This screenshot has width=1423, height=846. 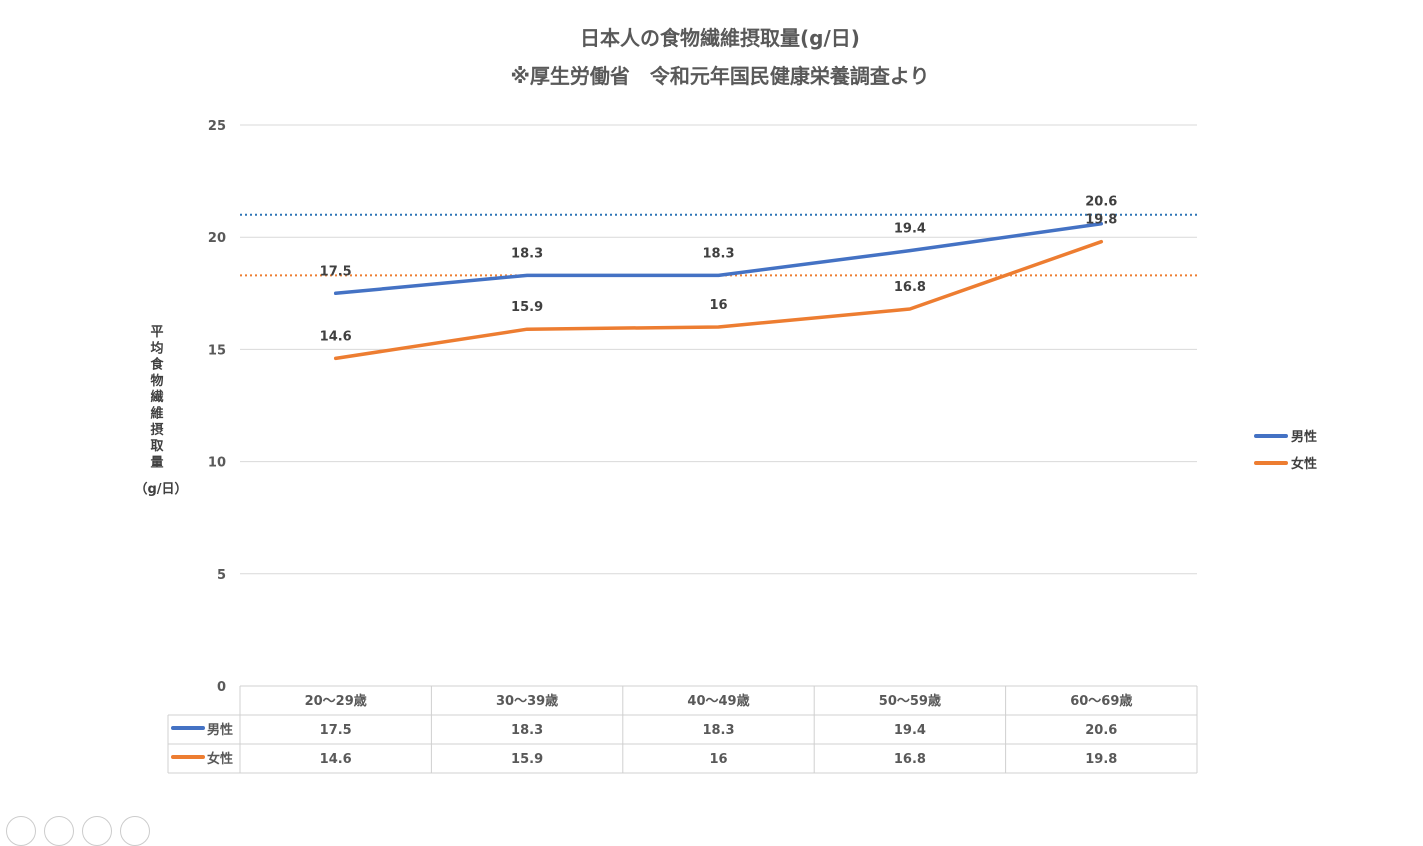 What do you see at coordinates (21, 831) in the screenshot?
I see `pen-icon` at bounding box center [21, 831].